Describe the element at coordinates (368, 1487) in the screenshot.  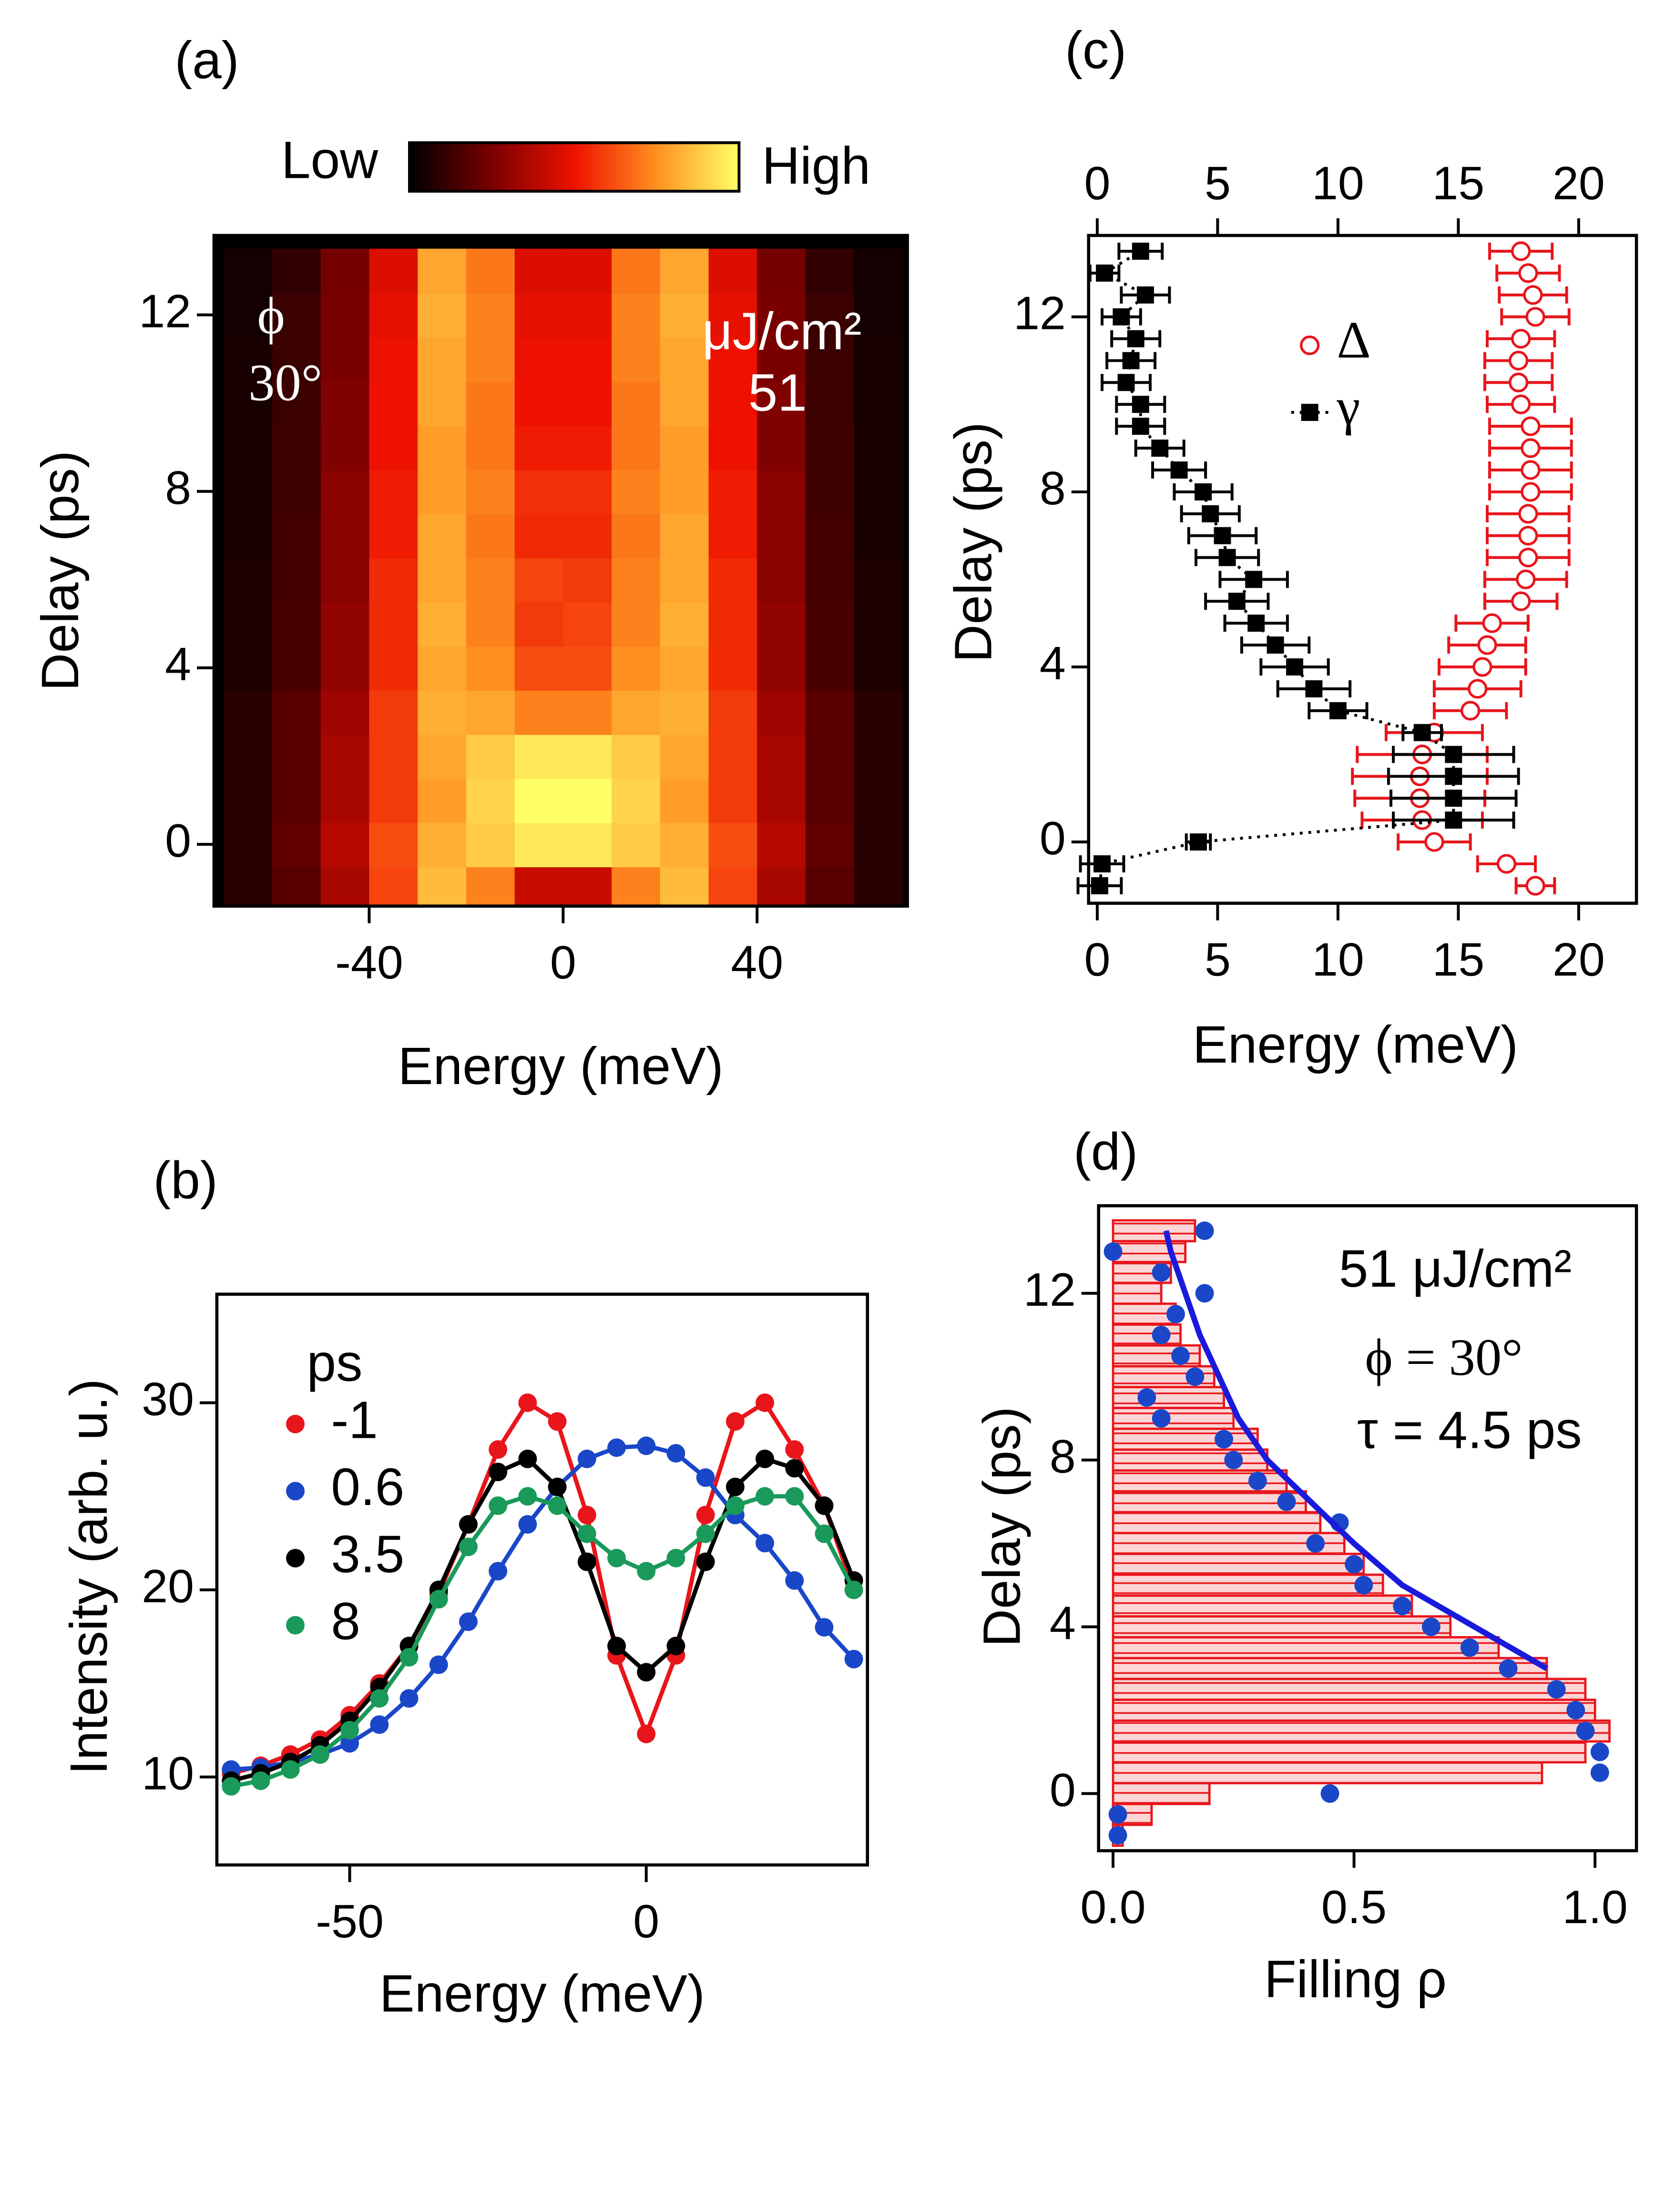
I see `legend-label: 0.6` at that location.